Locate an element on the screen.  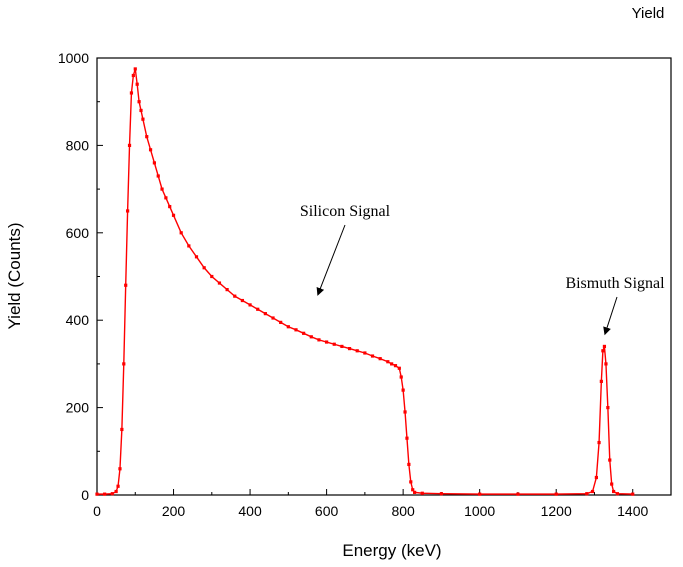
x-tick-label: 200 is located at coordinates (174, 511).